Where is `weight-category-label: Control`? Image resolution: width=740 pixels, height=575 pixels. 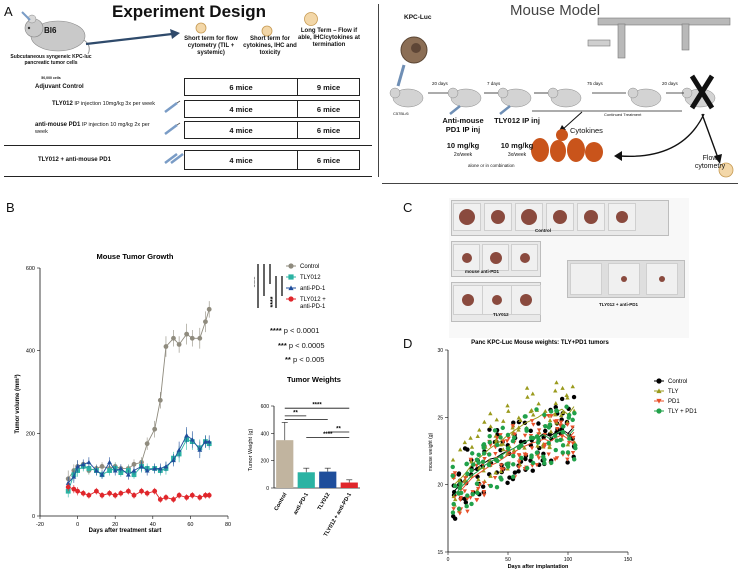
weight-category-label: Control is located at coordinates (281, 502).